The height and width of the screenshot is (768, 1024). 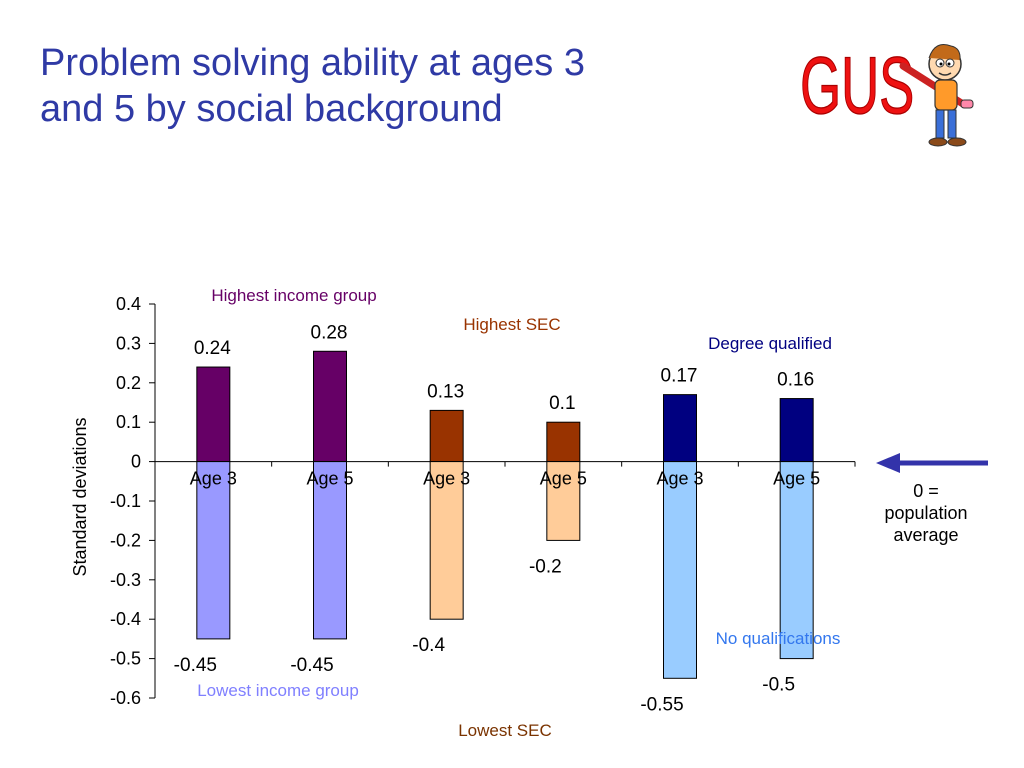 I want to click on data-label: -0.4, so click(x=428, y=645).